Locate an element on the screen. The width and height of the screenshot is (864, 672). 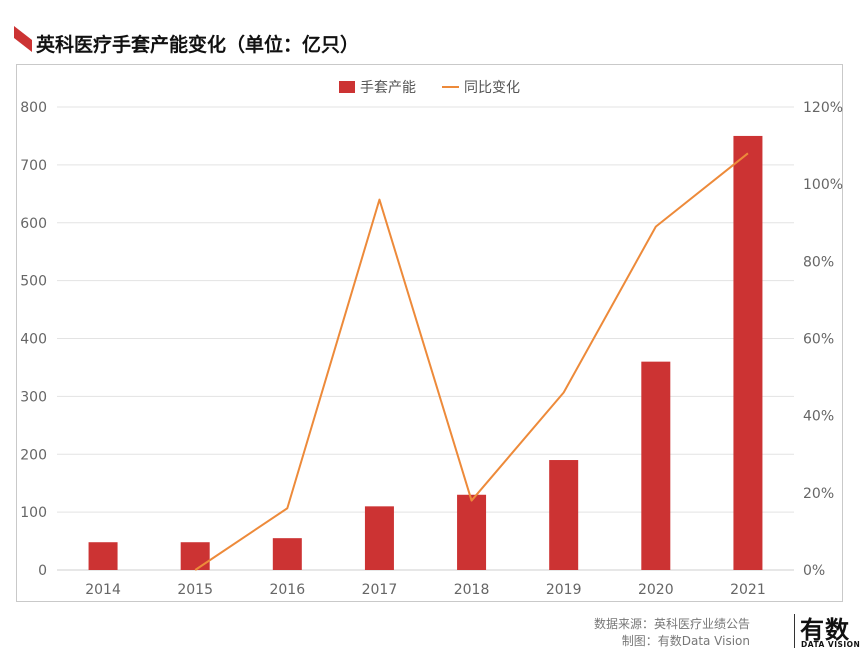
credit-text: 制图：有数Data Vision is located at coordinates (685, 641).